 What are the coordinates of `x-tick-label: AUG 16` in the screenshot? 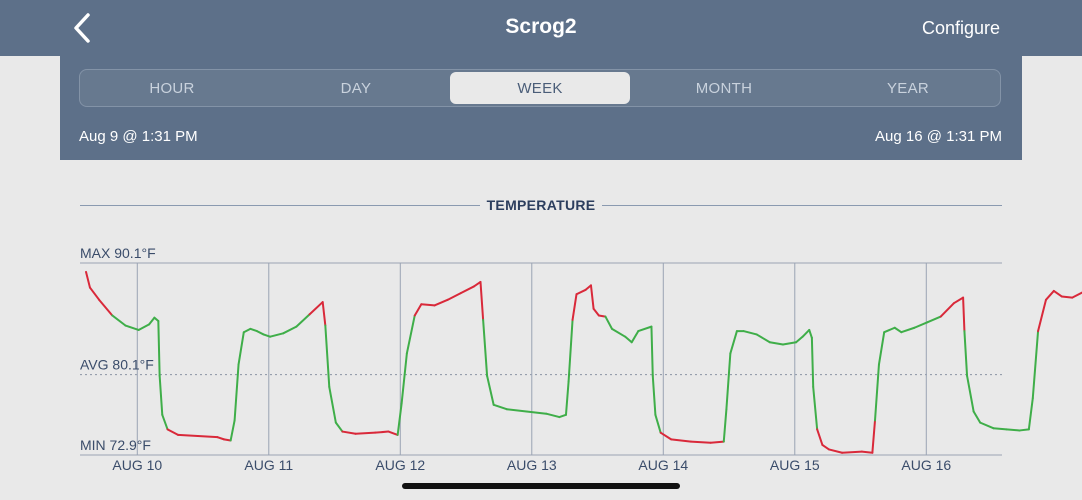 It's located at (926, 465).